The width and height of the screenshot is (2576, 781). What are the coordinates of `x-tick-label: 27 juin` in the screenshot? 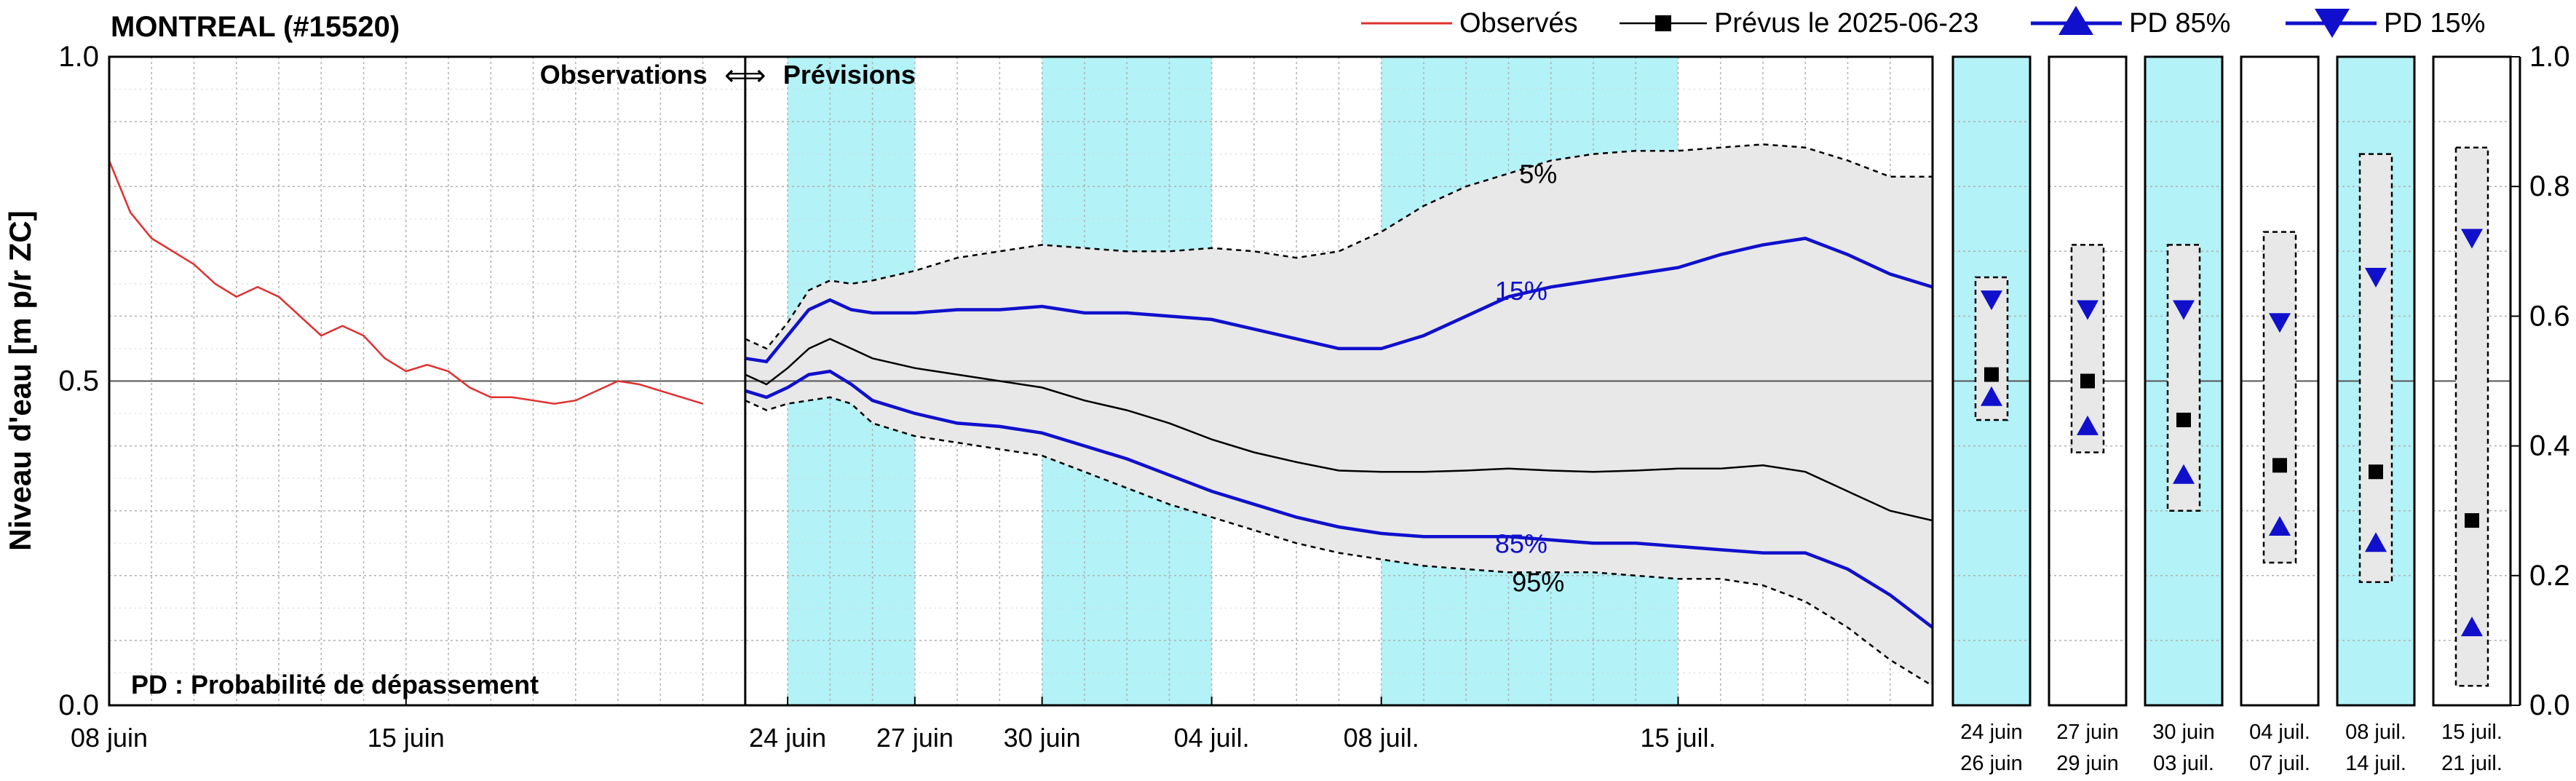 It's located at (915, 738).